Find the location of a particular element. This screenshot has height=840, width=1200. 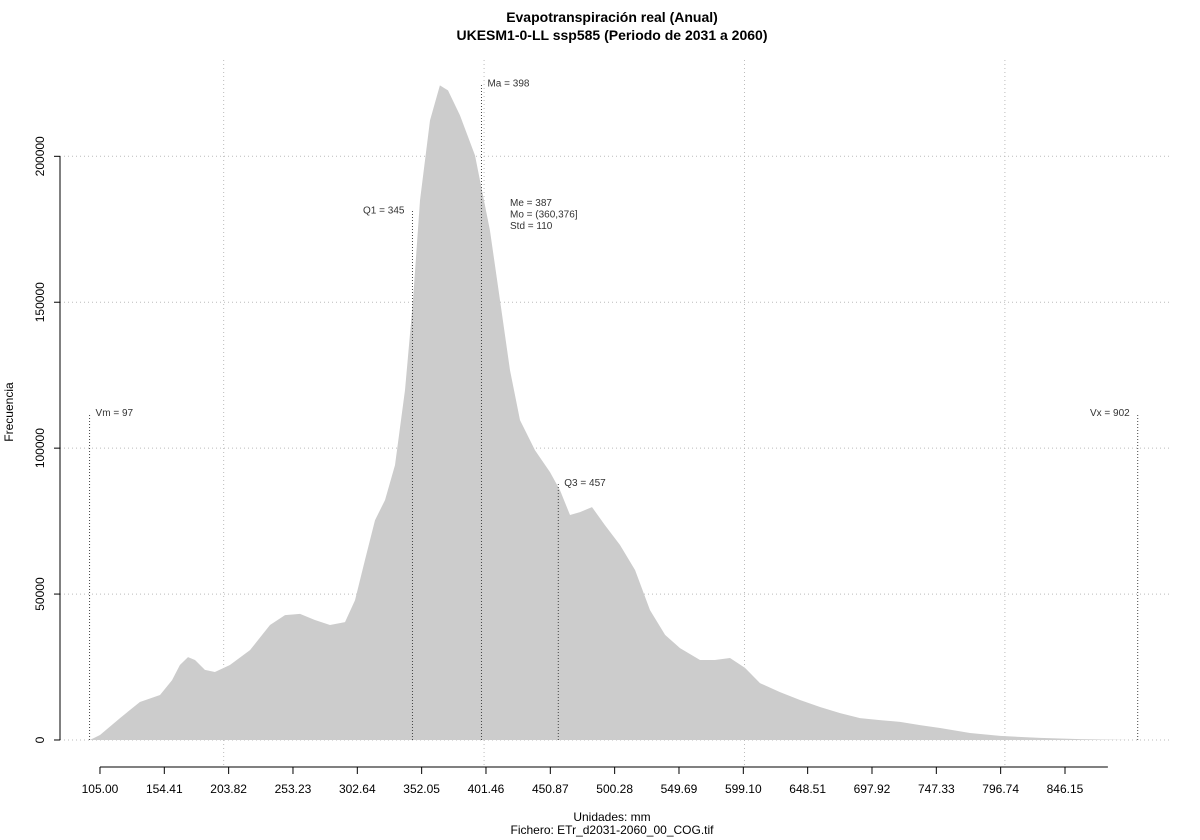

annotation-label: Vm = 97 is located at coordinates (115, 413).